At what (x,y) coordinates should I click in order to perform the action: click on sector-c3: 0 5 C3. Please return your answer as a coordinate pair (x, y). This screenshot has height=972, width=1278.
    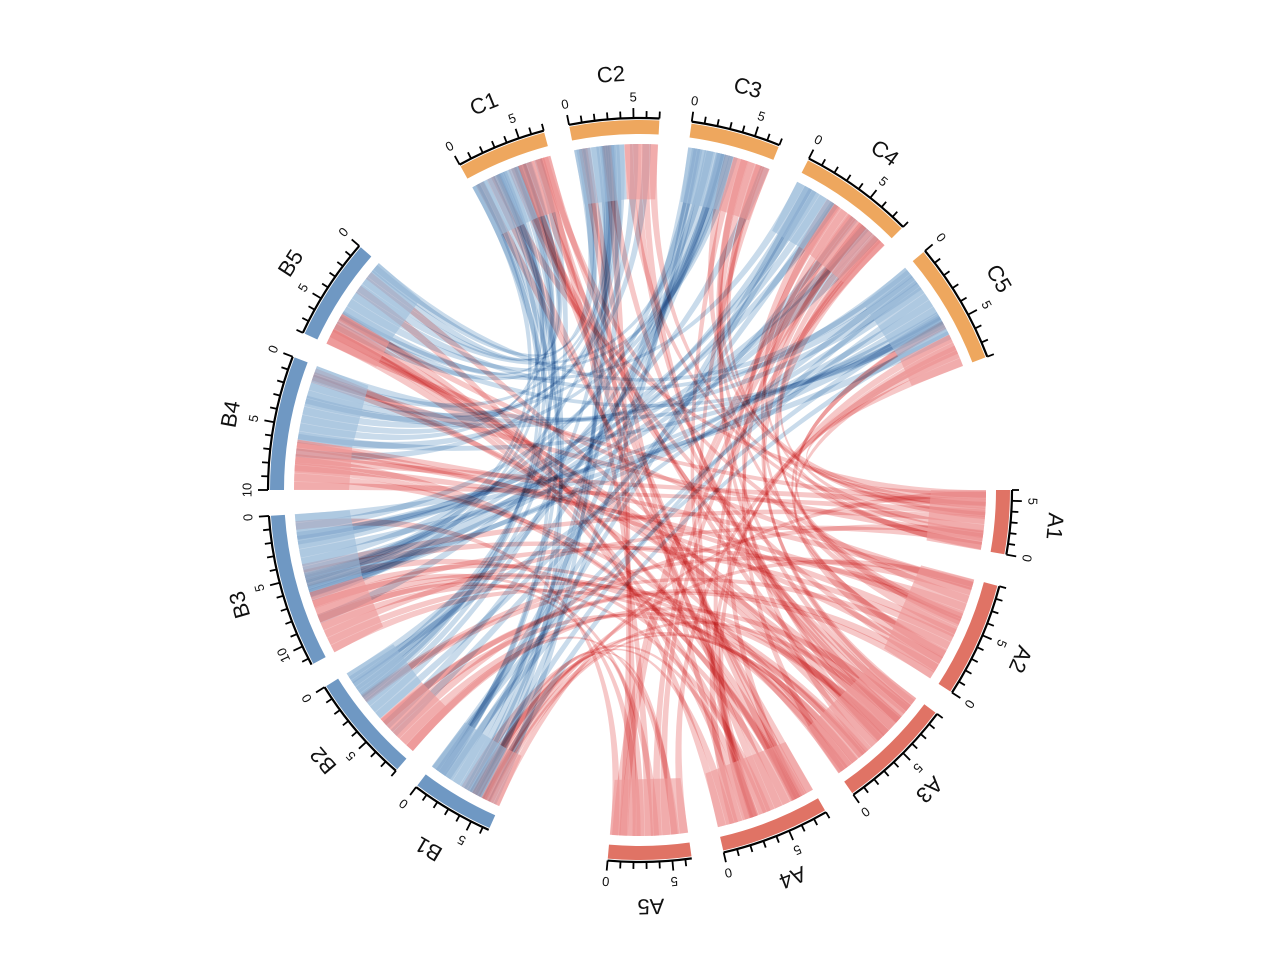
    Looking at the image, I should click on (736, 116).